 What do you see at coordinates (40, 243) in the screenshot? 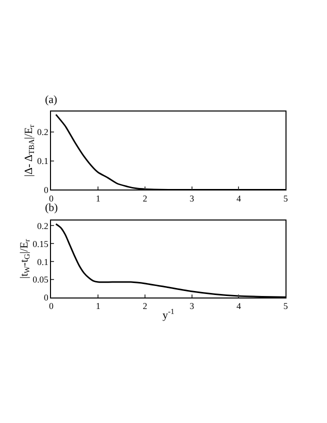
I see `y-tick-label: 0.15` at bounding box center [40, 243].